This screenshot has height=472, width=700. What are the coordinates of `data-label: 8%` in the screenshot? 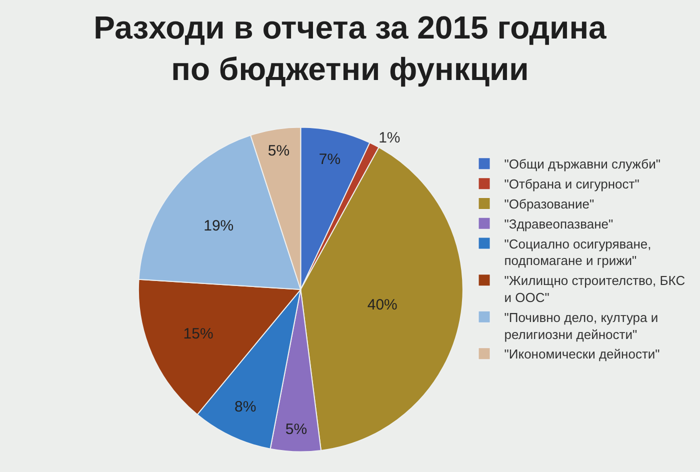 It's located at (245, 407).